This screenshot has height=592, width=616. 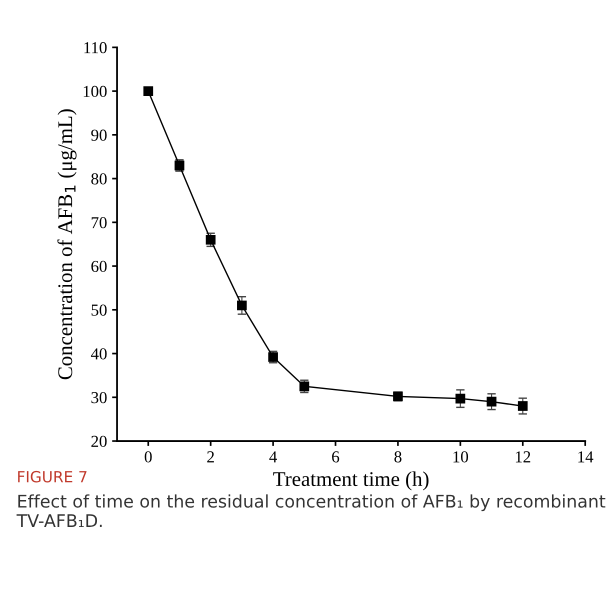 What do you see at coordinates (460, 456) in the screenshot?
I see `x-tick-label: 10` at bounding box center [460, 456].